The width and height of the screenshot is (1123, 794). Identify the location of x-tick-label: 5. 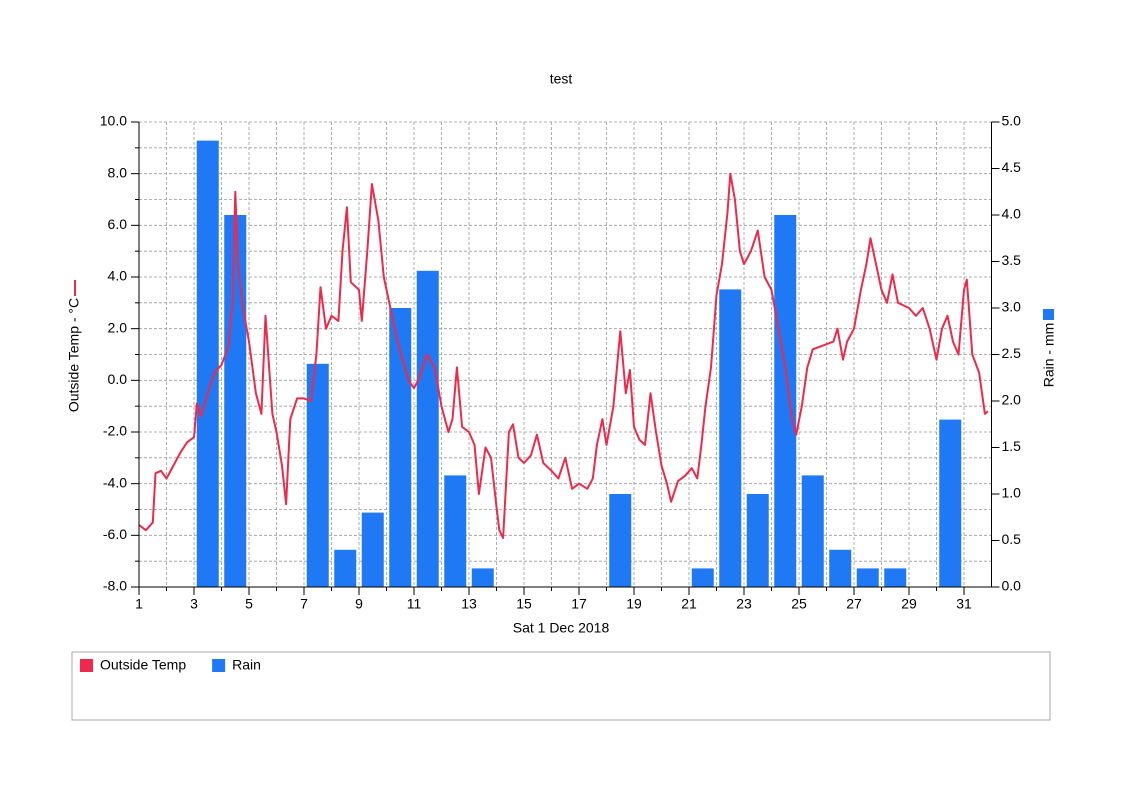
(249, 604).